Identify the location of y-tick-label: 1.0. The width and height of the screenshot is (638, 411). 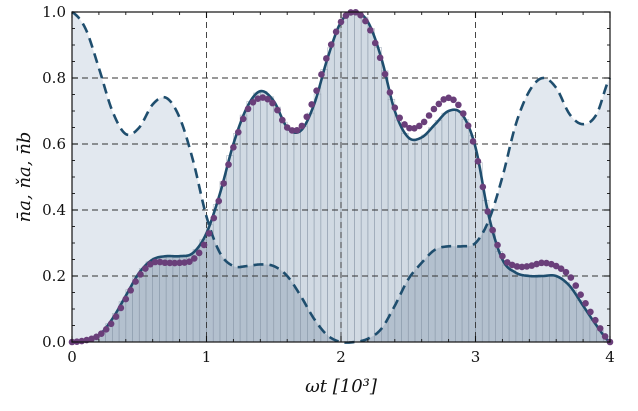
(54, 12).